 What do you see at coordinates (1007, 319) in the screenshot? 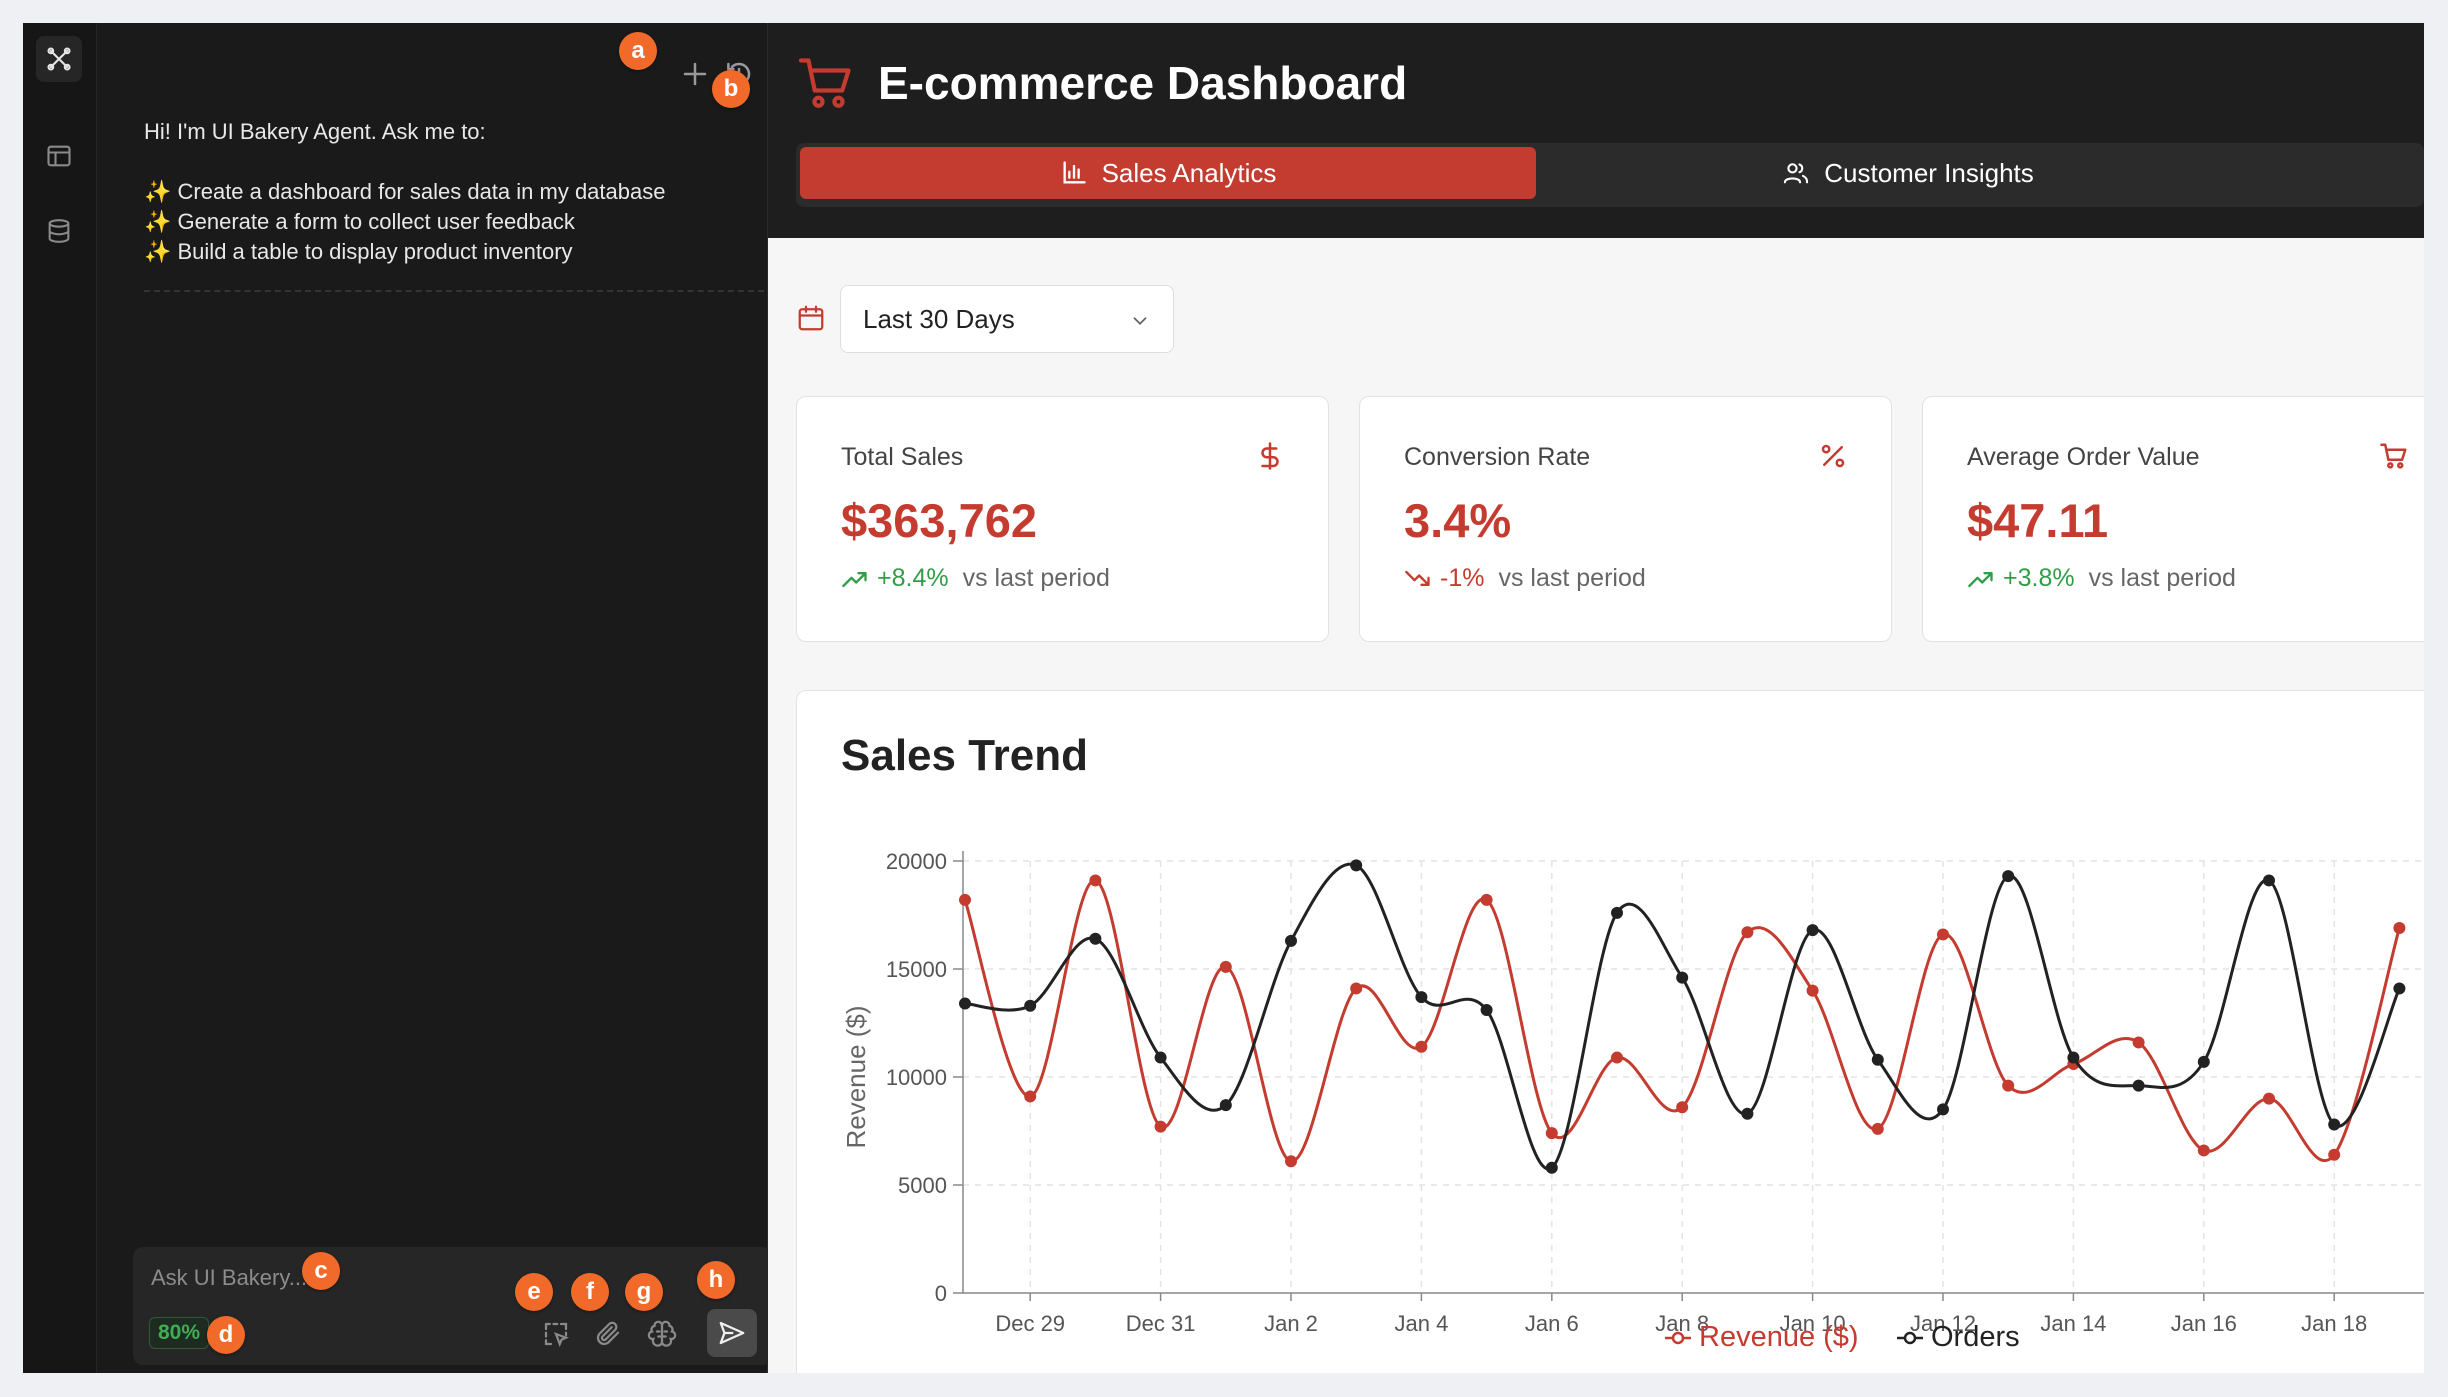
I see `date-range-select: Last 30 Days` at bounding box center [1007, 319].